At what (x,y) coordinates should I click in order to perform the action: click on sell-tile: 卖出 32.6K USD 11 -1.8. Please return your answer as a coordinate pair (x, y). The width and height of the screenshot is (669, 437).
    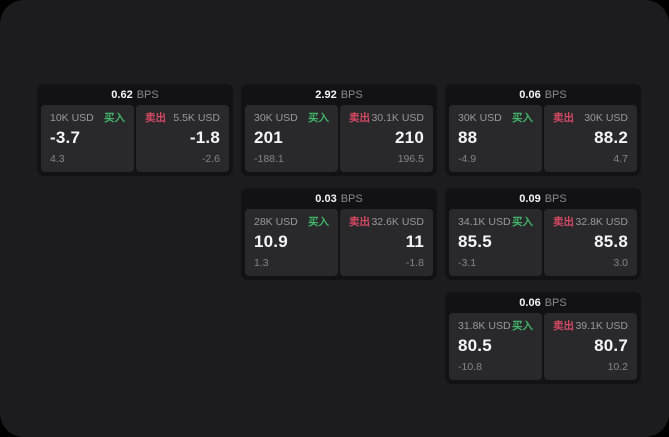
    Looking at the image, I should click on (386, 242).